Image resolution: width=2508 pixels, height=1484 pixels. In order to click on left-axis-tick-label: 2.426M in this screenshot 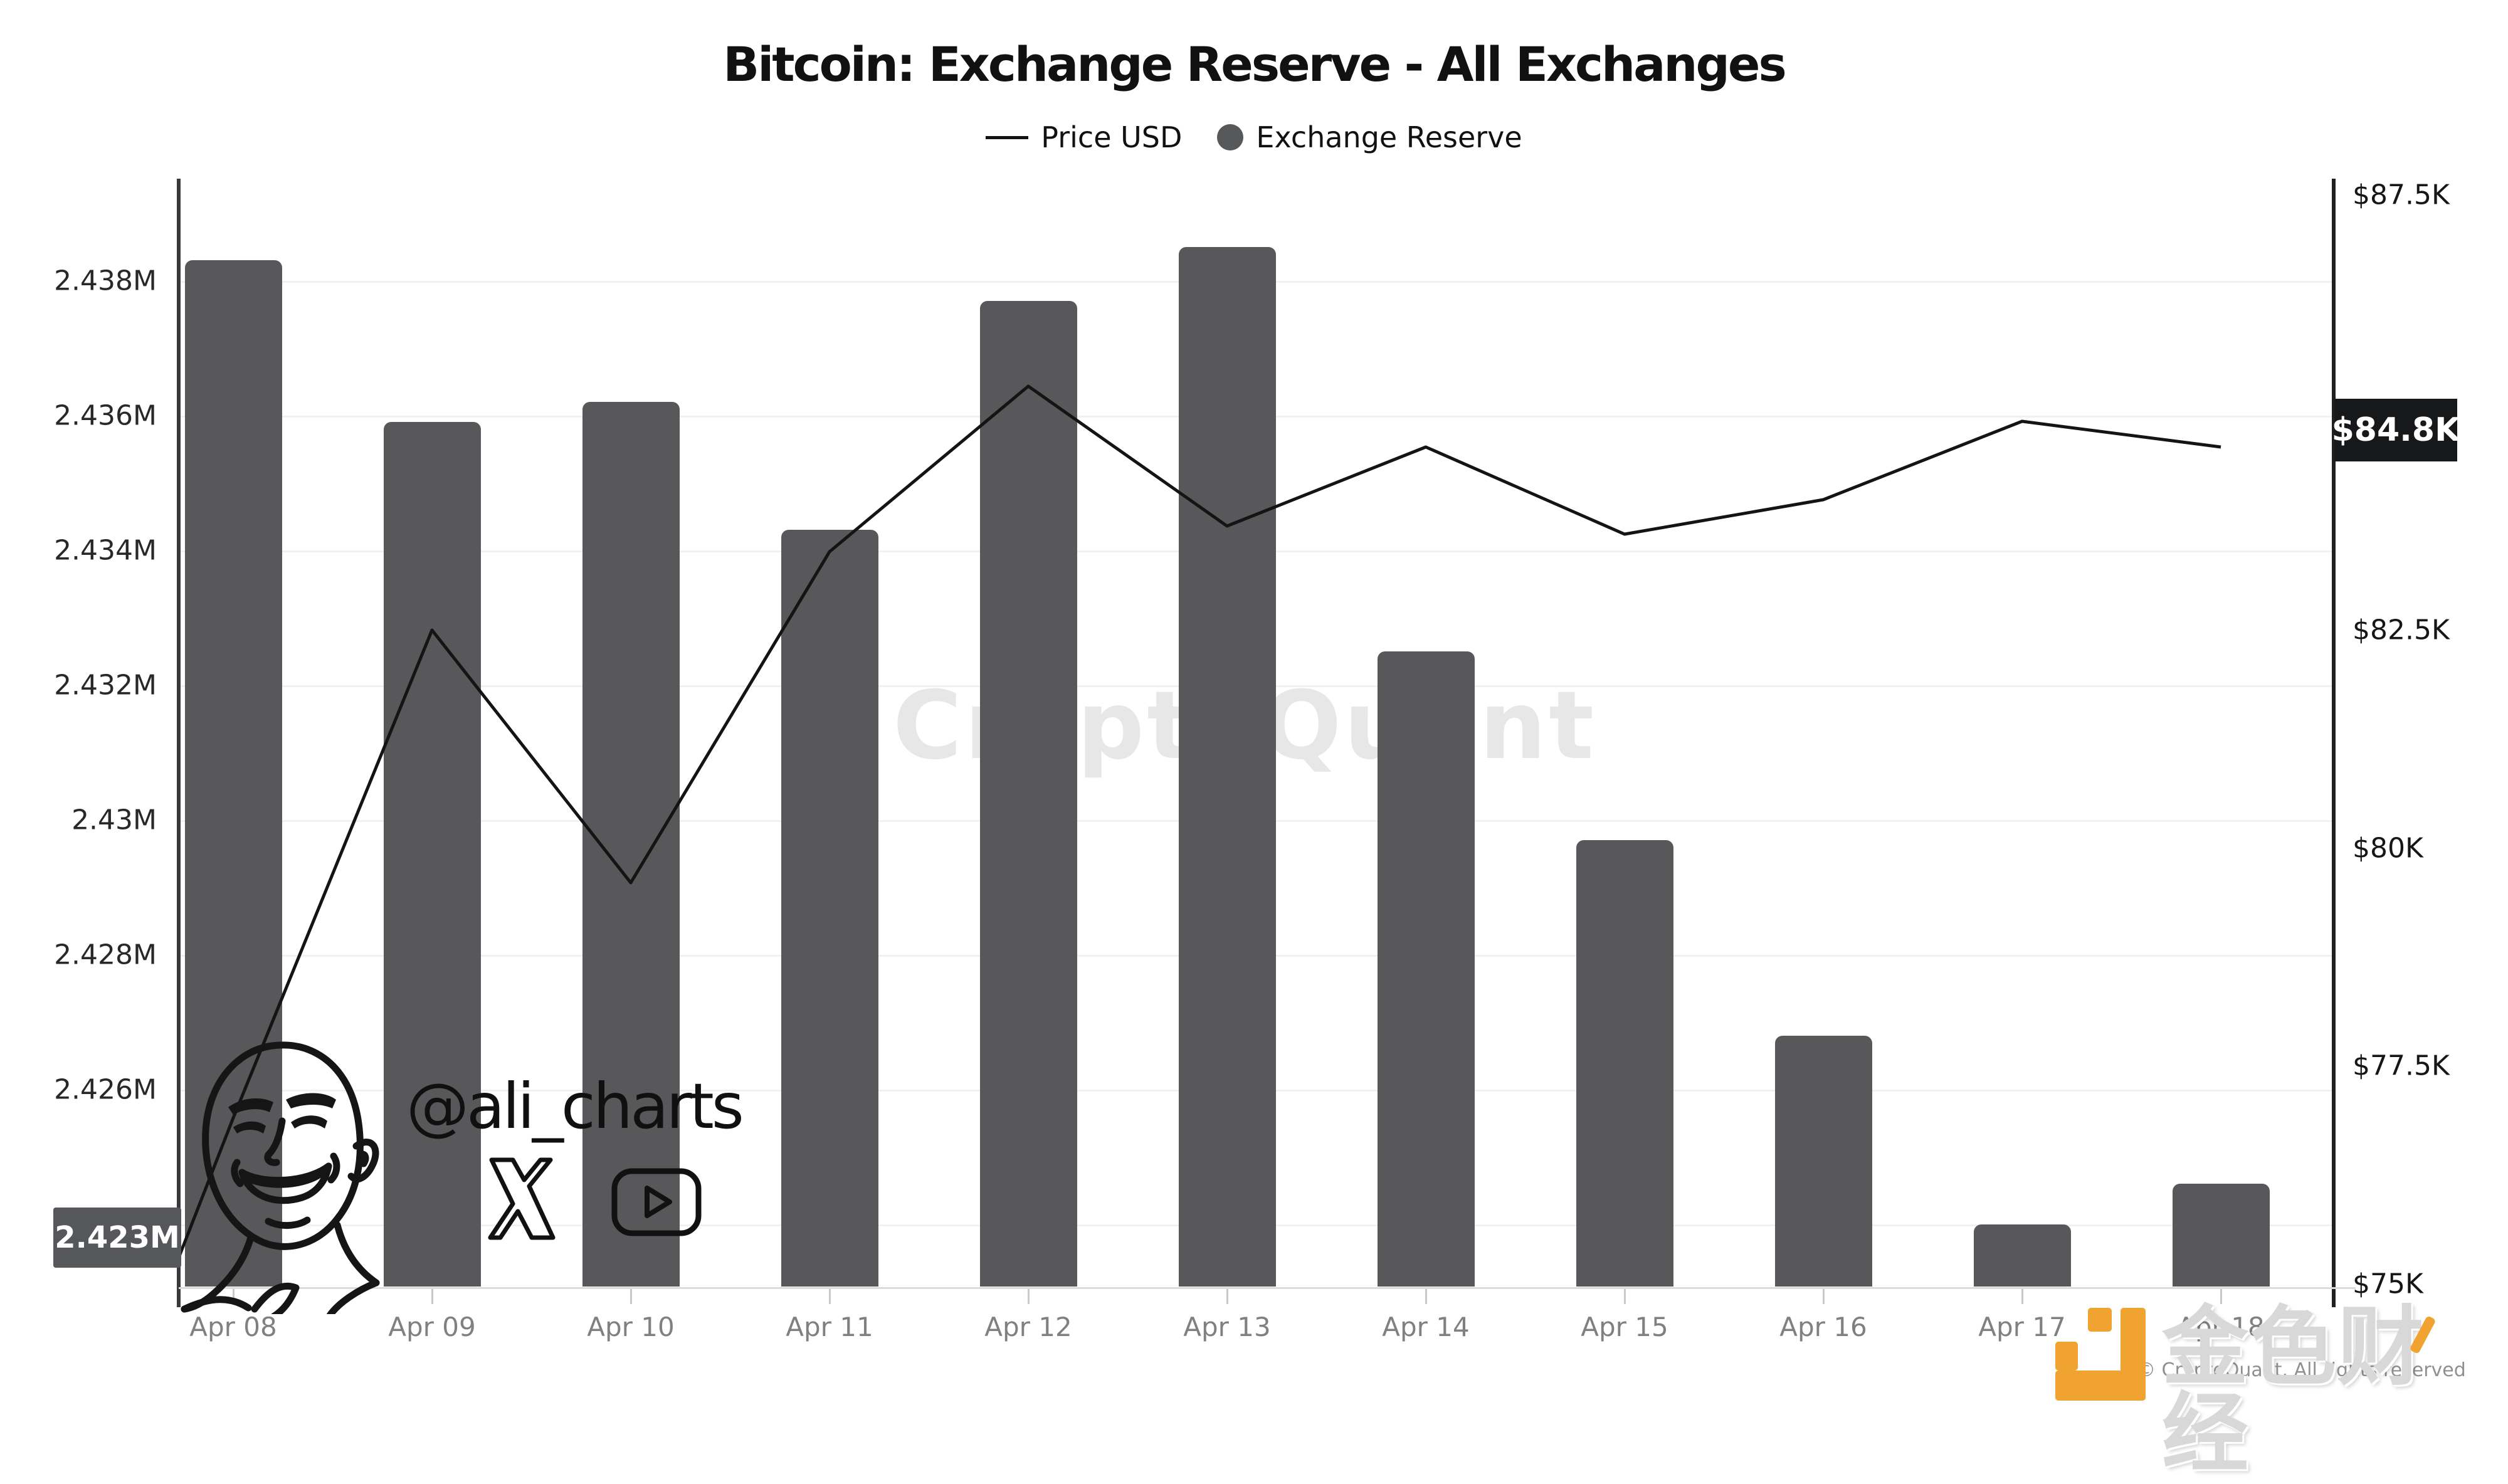, I will do `click(105, 1089)`.